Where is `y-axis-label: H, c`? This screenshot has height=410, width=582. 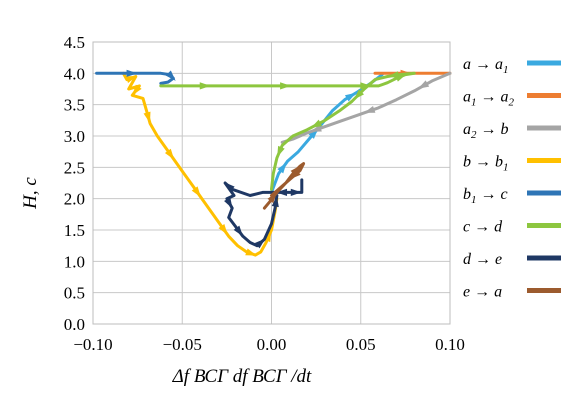 y-axis-label: H, c is located at coordinates (30, 193).